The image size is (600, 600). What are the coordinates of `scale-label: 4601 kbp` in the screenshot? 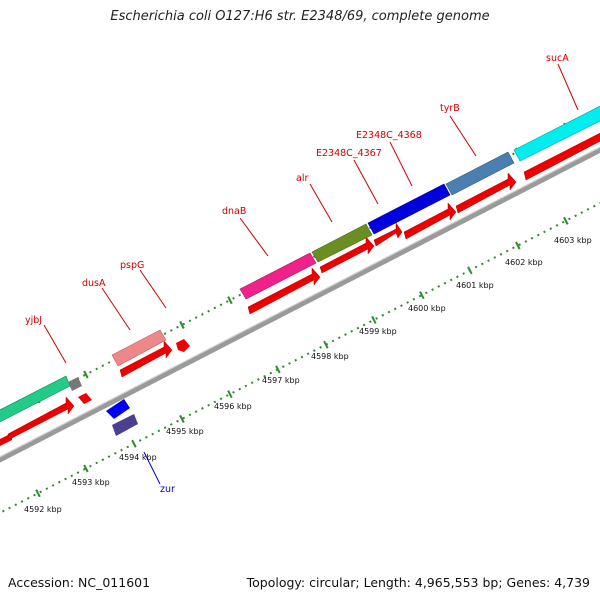 It's located at (475, 285).